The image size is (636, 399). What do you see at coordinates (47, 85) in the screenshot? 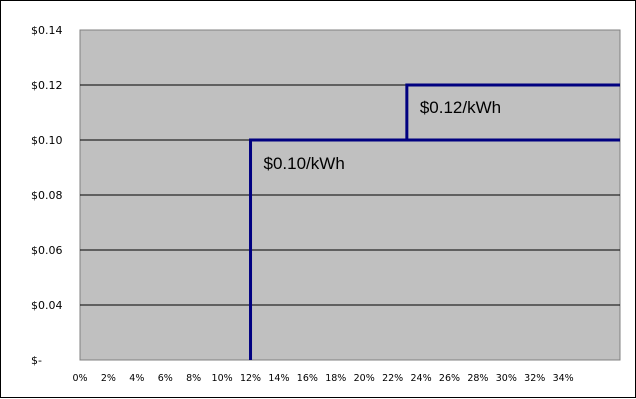
I see `y-tick-label: $0.12` at bounding box center [47, 85].